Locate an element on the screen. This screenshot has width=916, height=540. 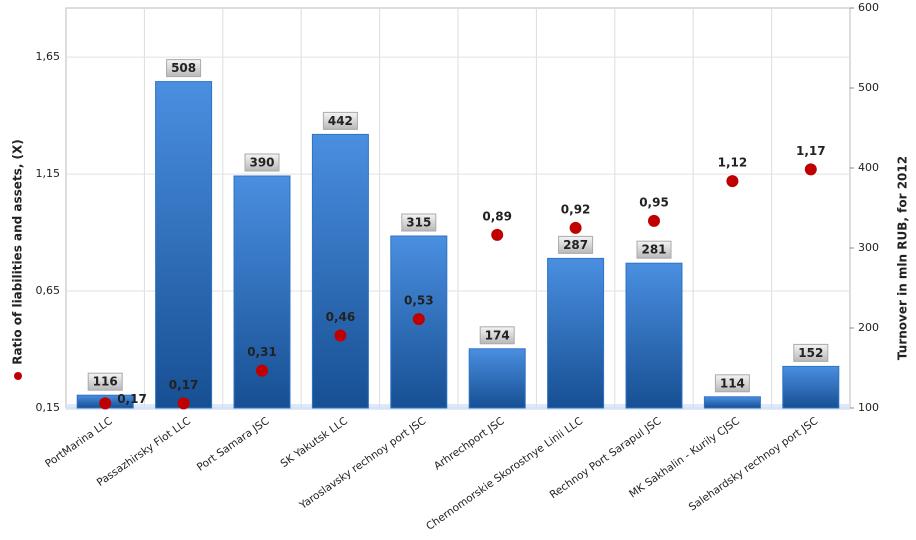
bar-label: 287 is located at coordinates (575, 245).